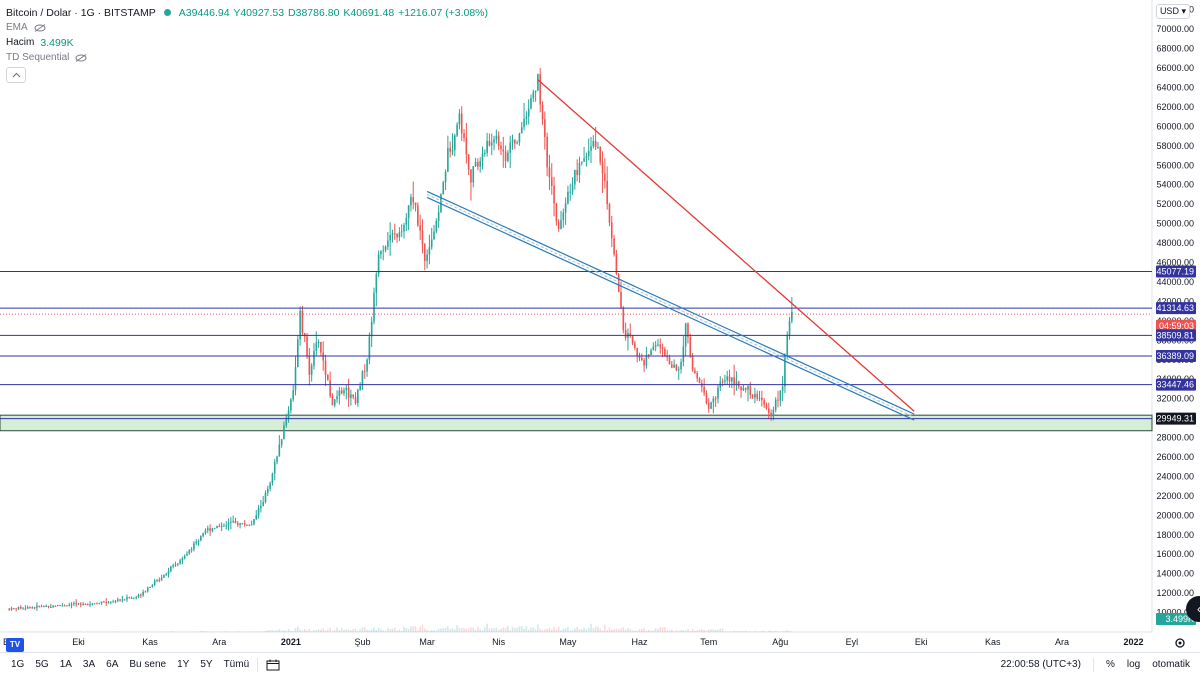  I want to click on timeframe-3a: 3A, so click(89, 664).